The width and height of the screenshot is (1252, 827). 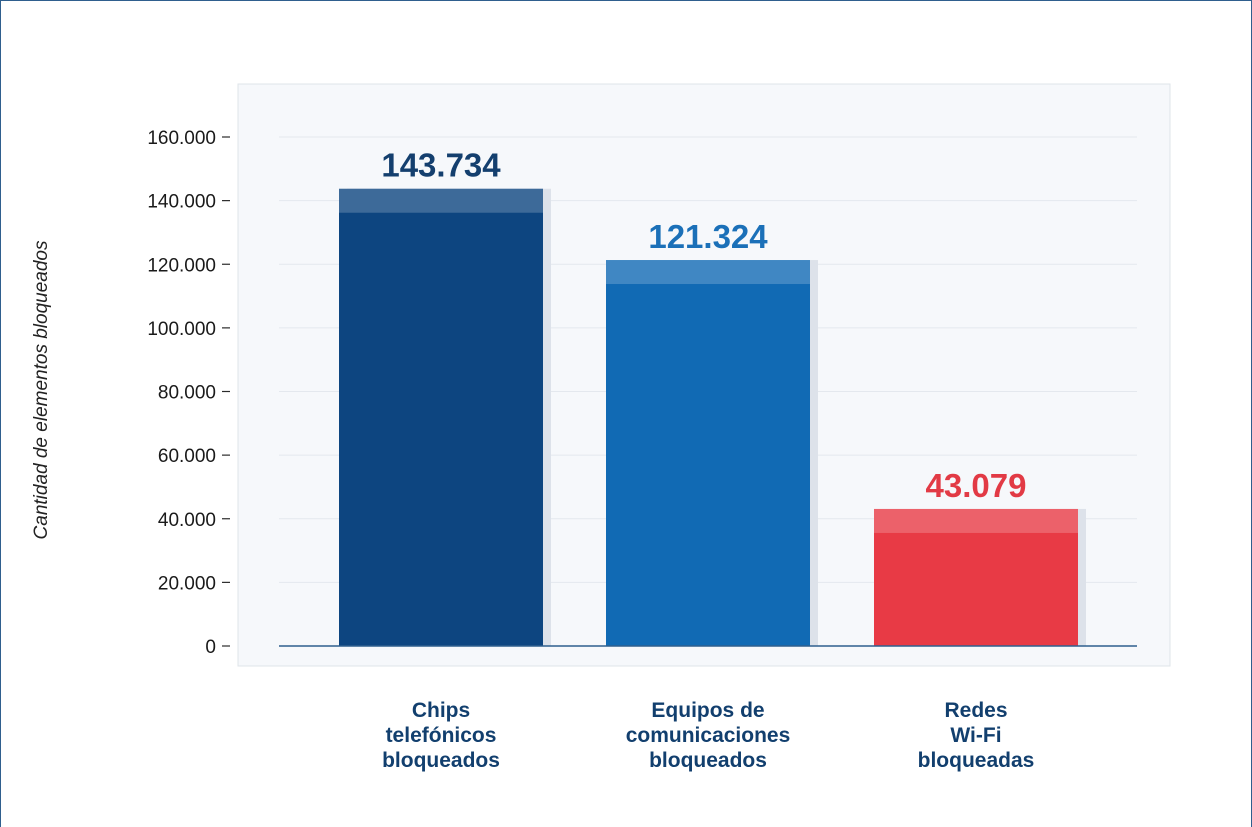 What do you see at coordinates (181, 329) in the screenshot?
I see `y-tick-label: 100.000` at bounding box center [181, 329].